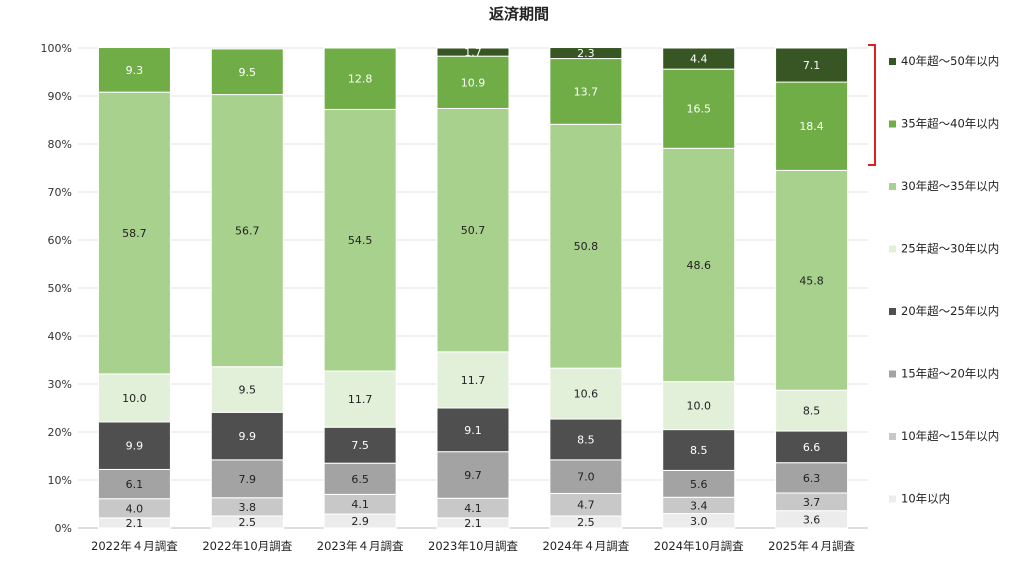 Image resolution: width=1024 pixels, height=565 pixels. What do you see at coordinates (135, 508) in the screenshot?
I see `data-label: 4.0` at bounding box center [135, 508].